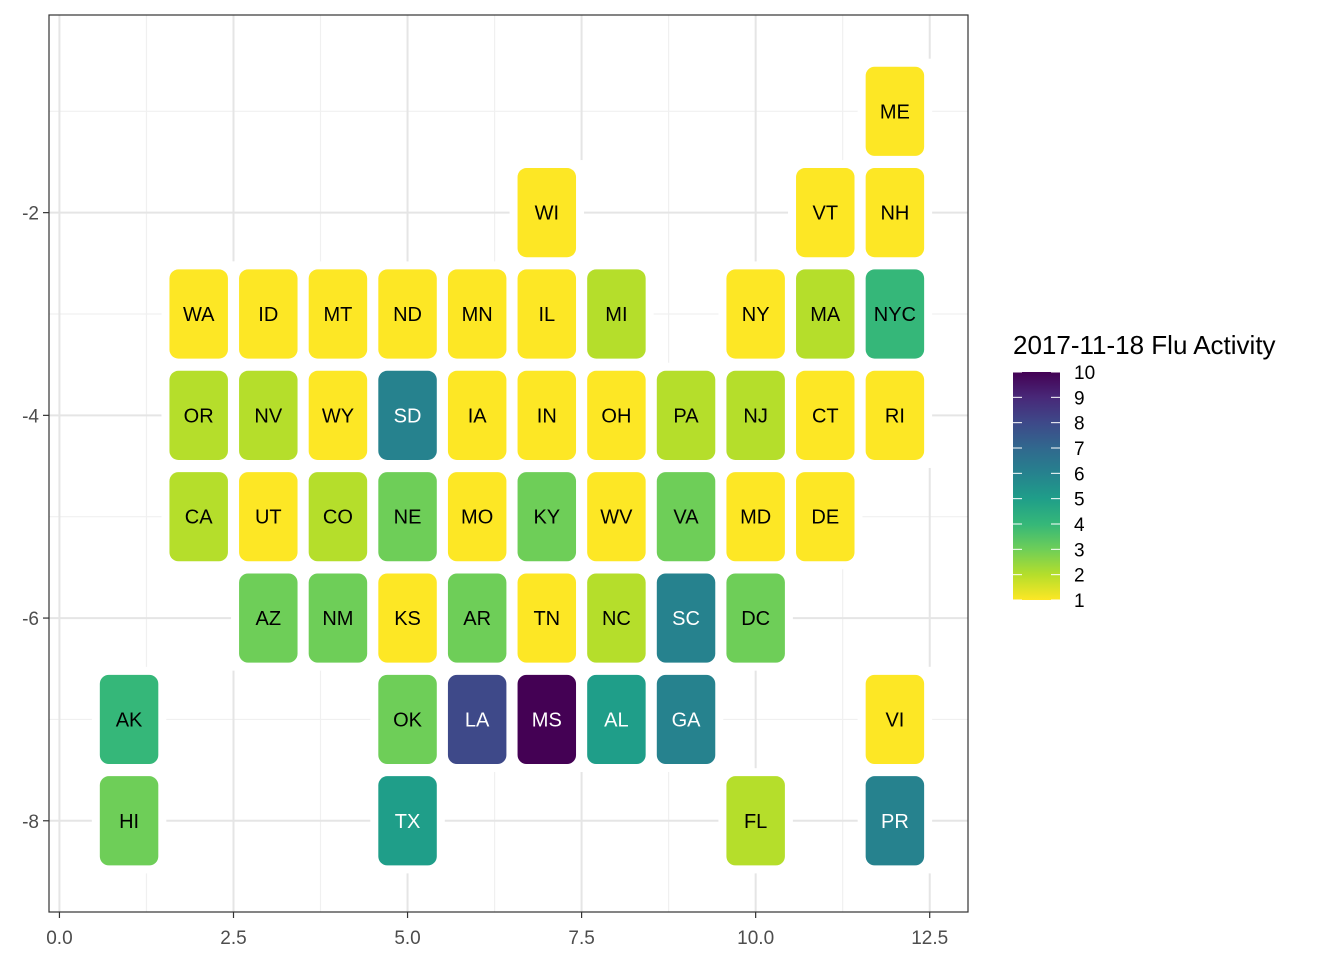 The image size is (1344, 960). I want to click on x-tick-label: 12.5, so click(929, 938).